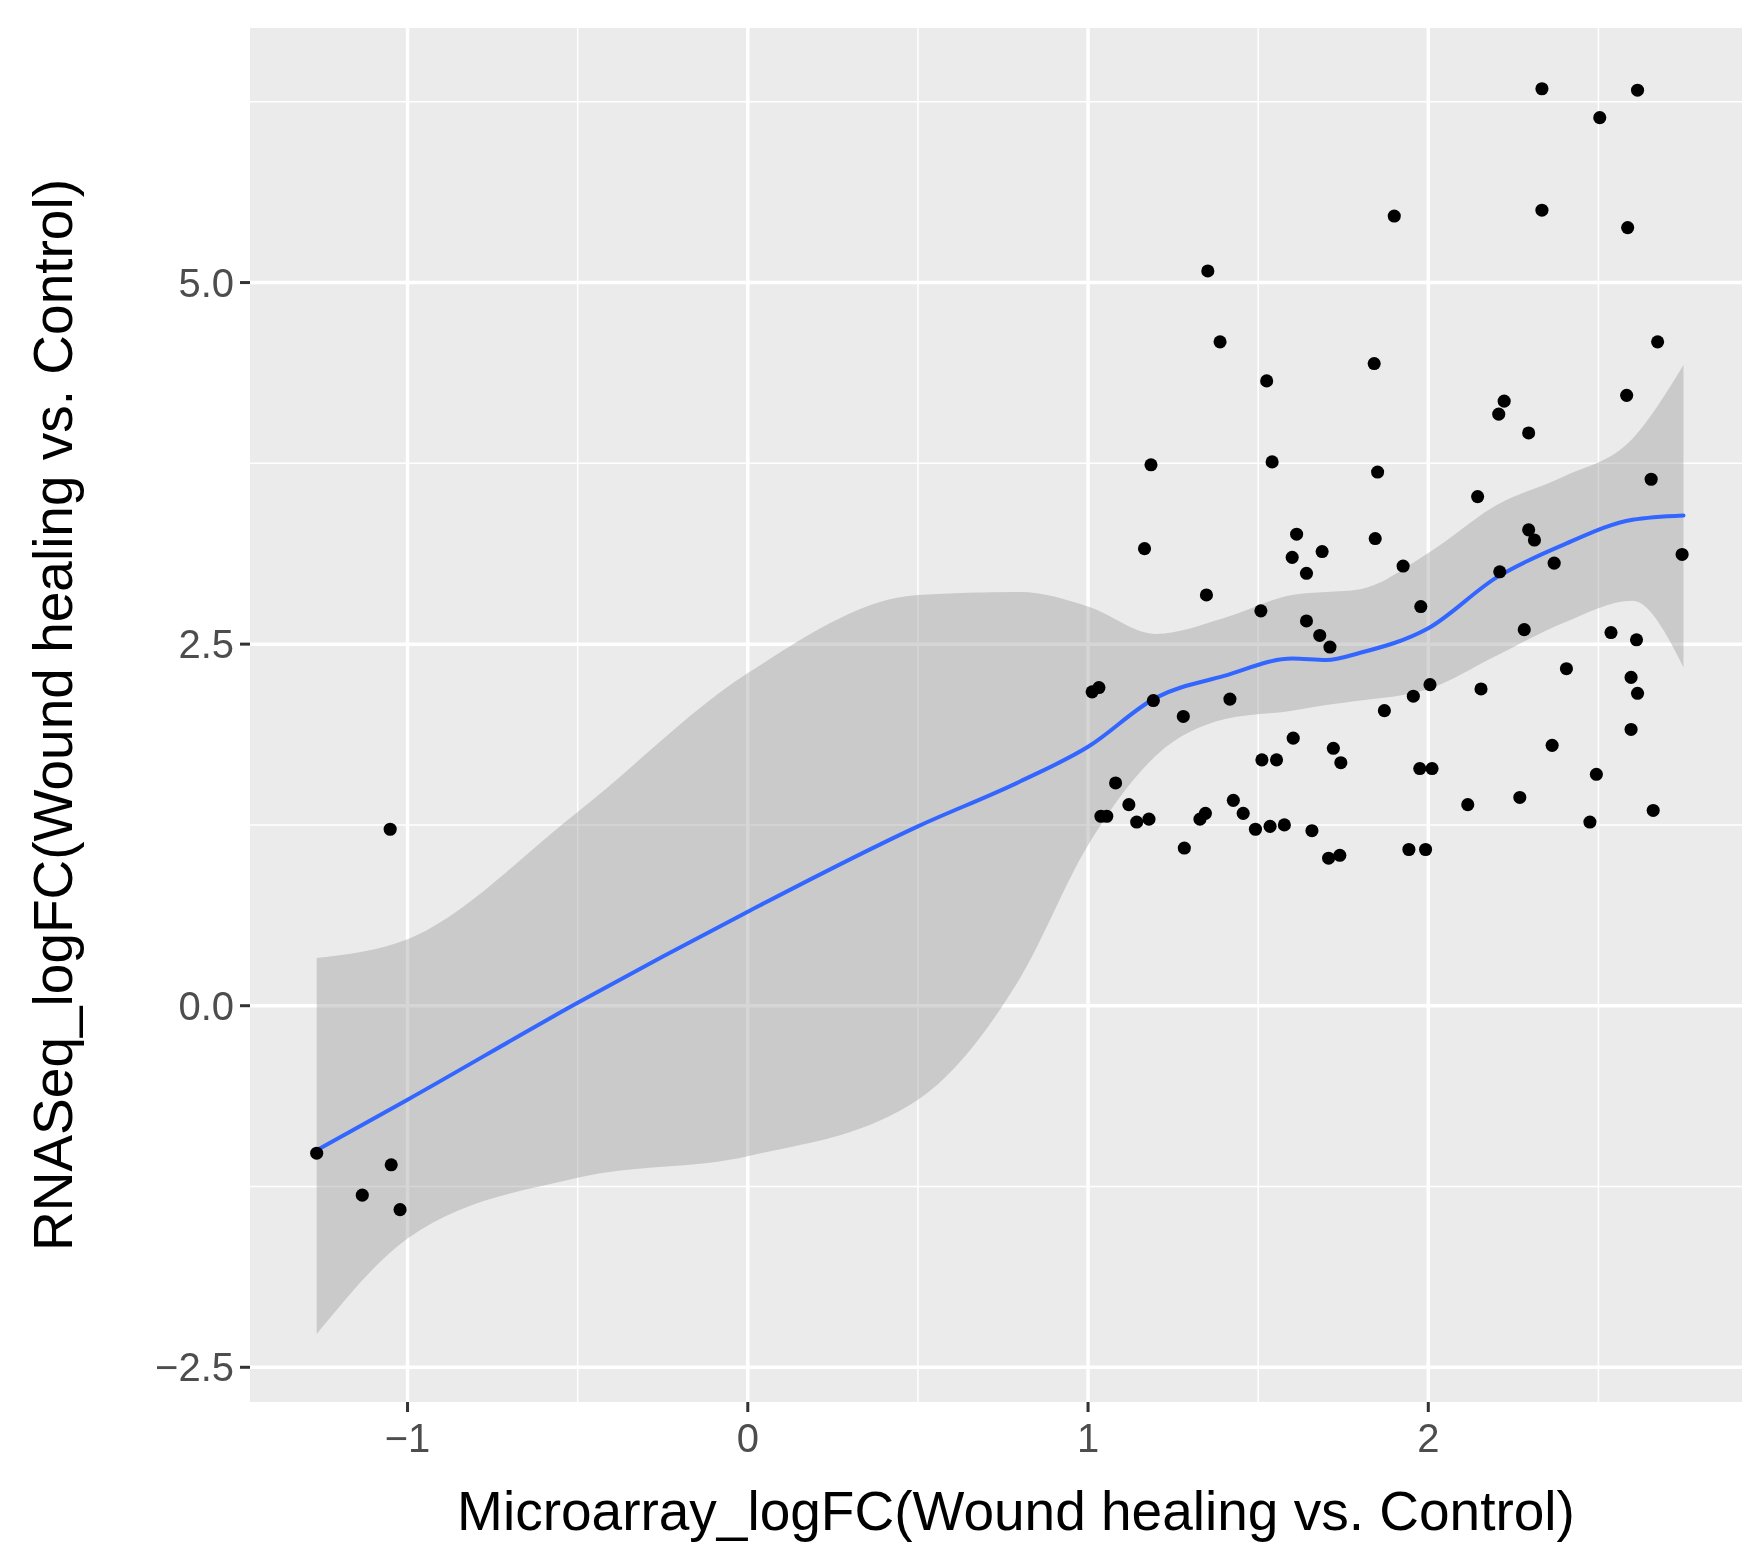  Describe the element at coordinates (53, 715) in the screenshot. I see `y-axis-title: RNASeq_logFC(Wound healing vs. Control)` at that location.